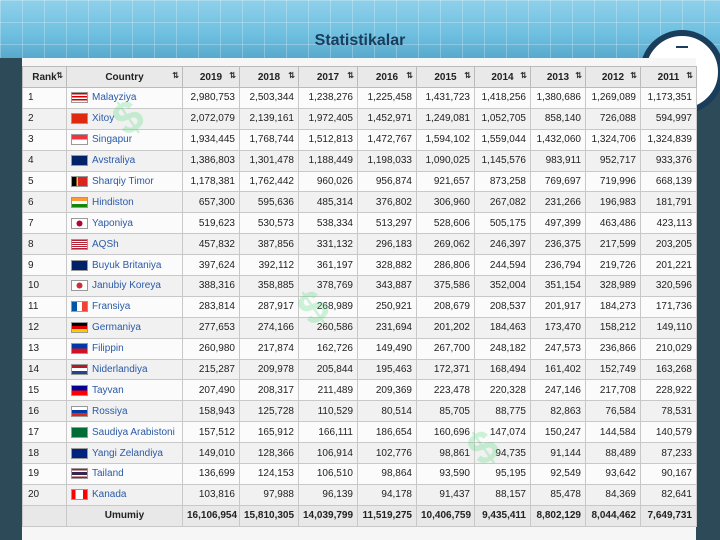 The height and width of the screenshot is (540, 720). I want to click on value-cell-2013: 201,917, so click(558, 306).